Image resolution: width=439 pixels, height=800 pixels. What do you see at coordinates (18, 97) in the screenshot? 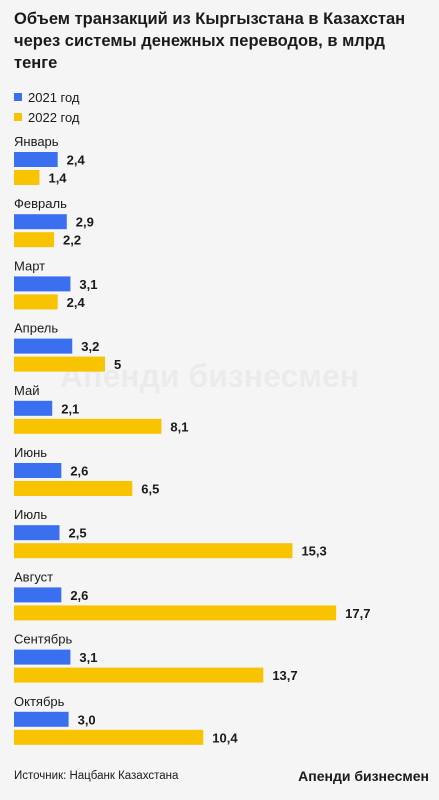
I see `legend-swatch-2021` at bounding box center [18, 97].